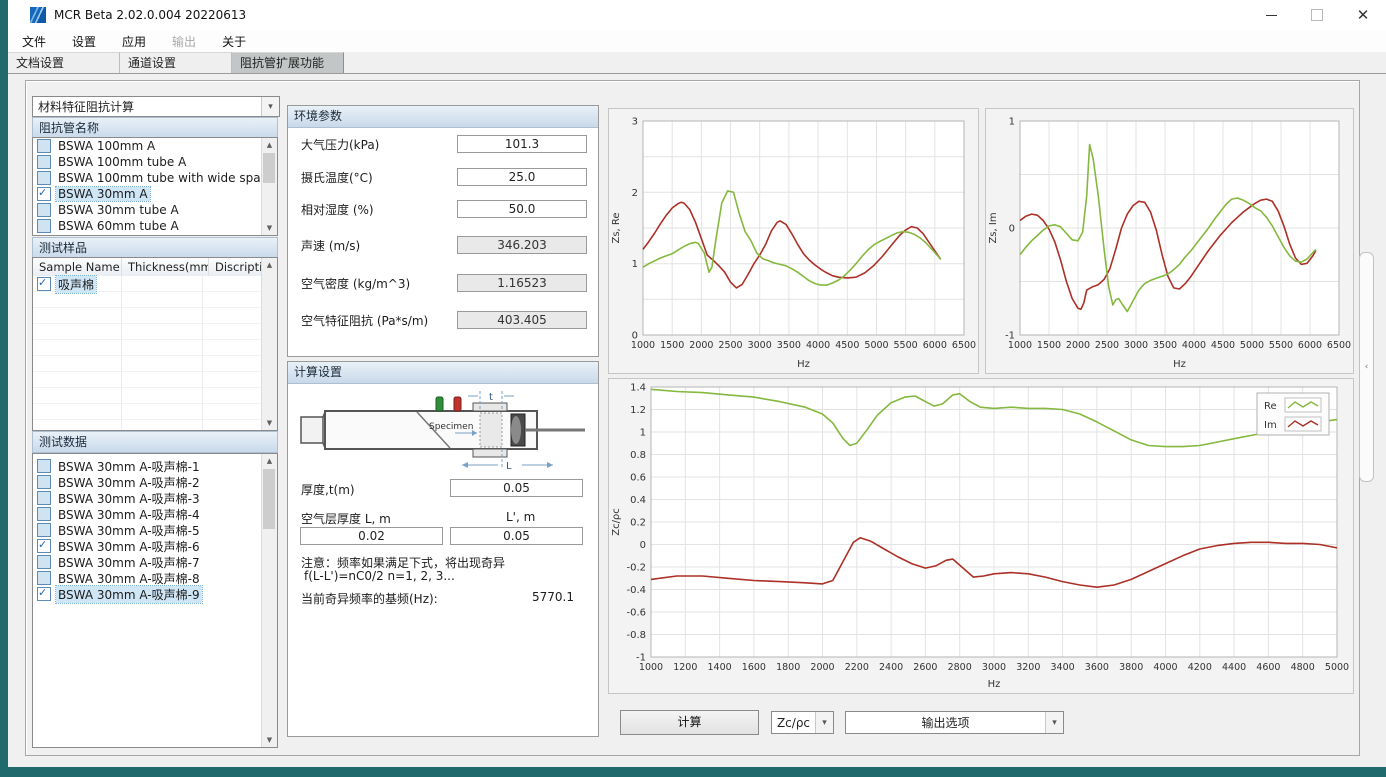 This screenshot has height=777, width=1386. What do you see at coordinates (616, 522) in the screenshot?
I see `svg-text: Zc/ρc` at bounding box center [616, 522].